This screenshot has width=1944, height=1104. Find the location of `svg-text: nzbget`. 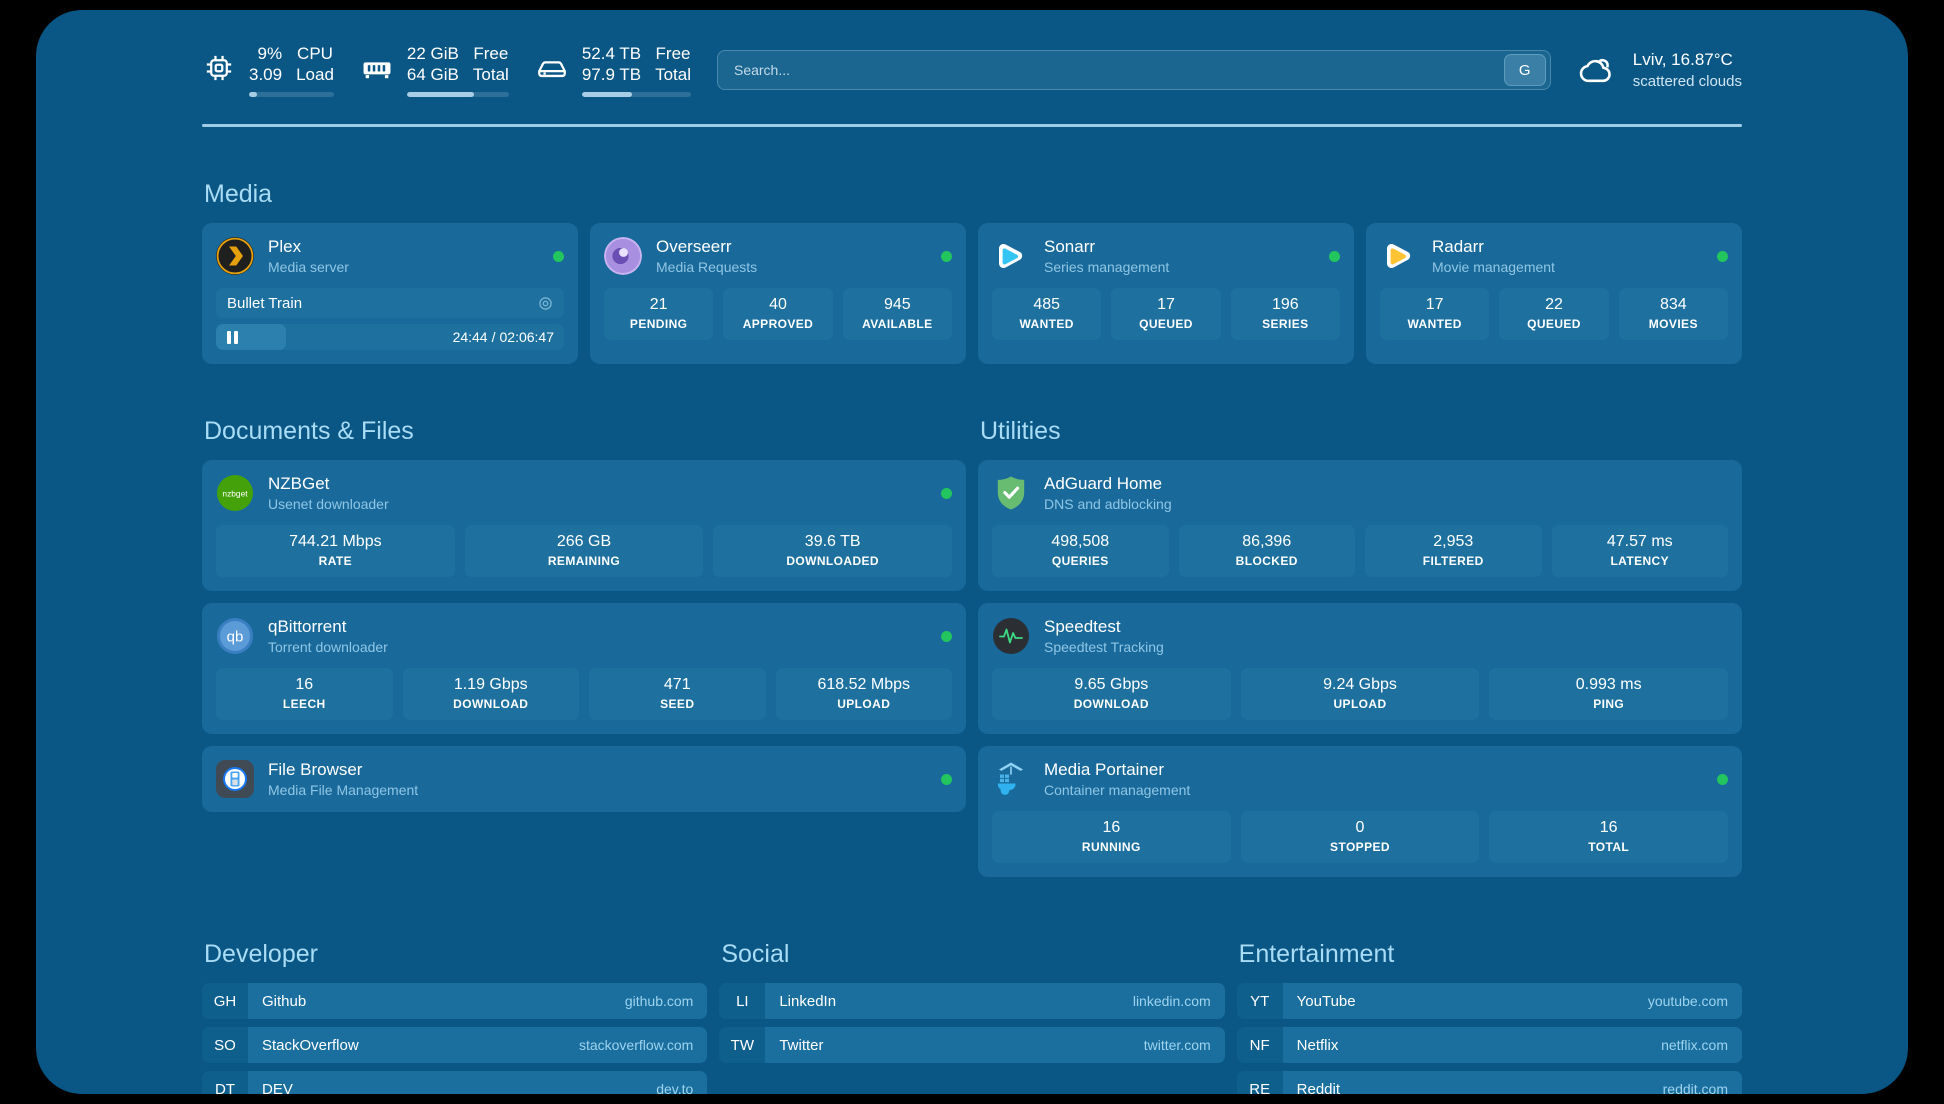

svg-text: nzbget is located at coordinates (235, 494).